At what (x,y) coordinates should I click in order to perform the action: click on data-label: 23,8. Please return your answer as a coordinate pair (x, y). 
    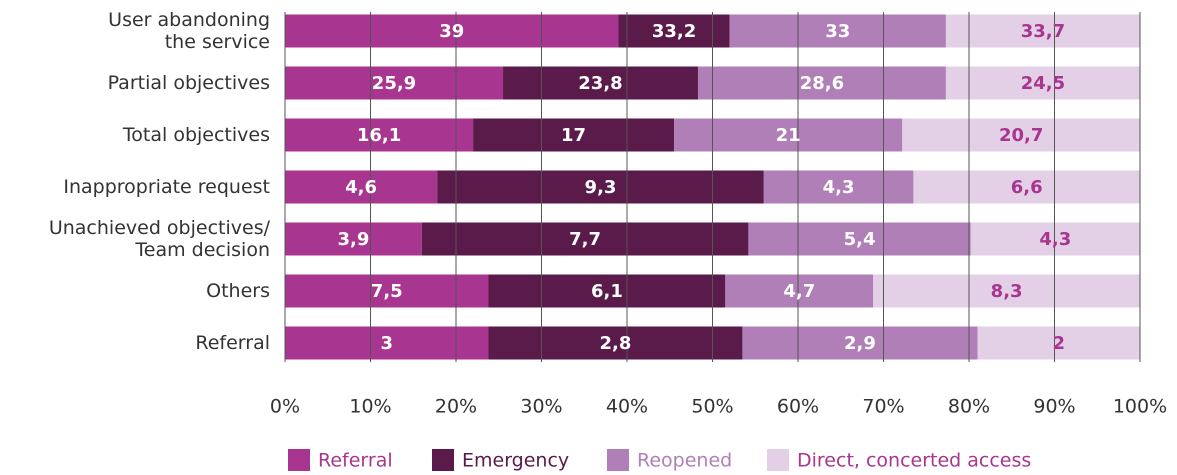
    Looking at the image, I should click on (600, 83).